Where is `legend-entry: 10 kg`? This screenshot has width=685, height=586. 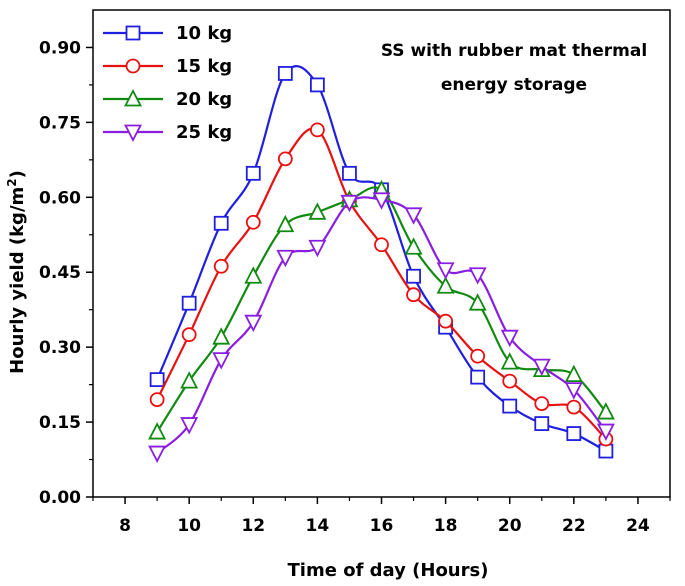 legend-entry: 10 kg is located at coordinates (167, 33).